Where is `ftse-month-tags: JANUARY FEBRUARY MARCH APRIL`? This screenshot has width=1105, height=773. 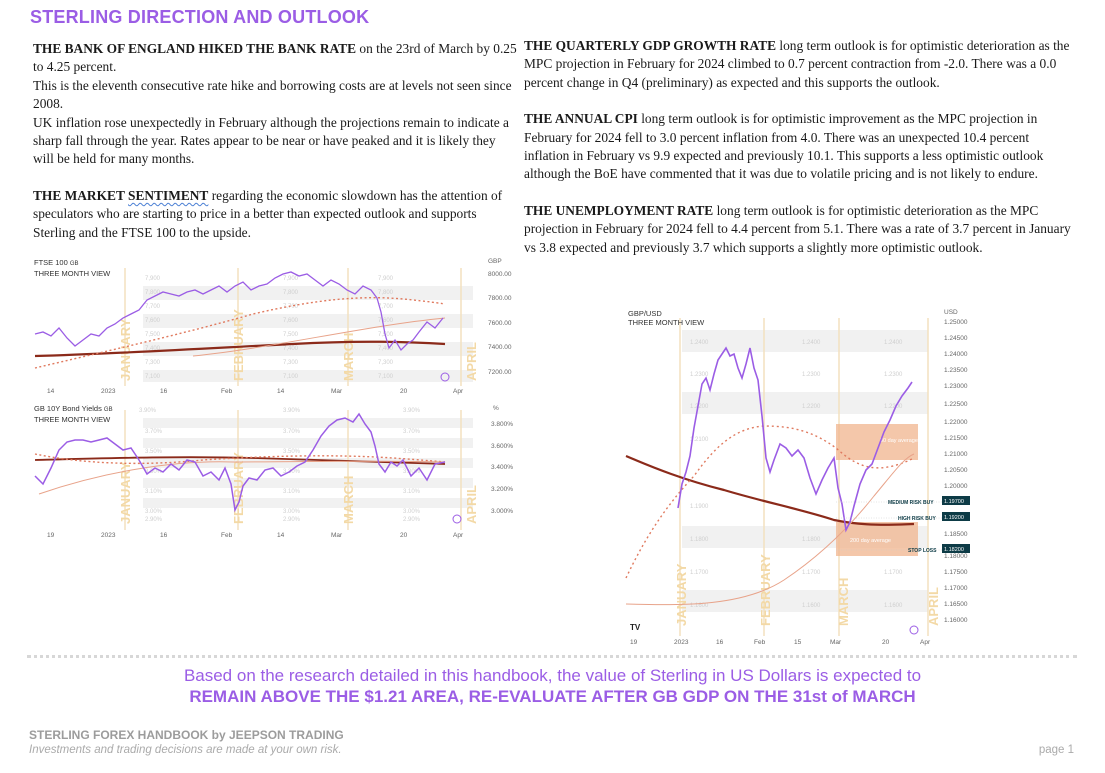 ftse-month-tags: JANUARY FEBRUARY MARCH APRIL is located at coordinates (298, 345).